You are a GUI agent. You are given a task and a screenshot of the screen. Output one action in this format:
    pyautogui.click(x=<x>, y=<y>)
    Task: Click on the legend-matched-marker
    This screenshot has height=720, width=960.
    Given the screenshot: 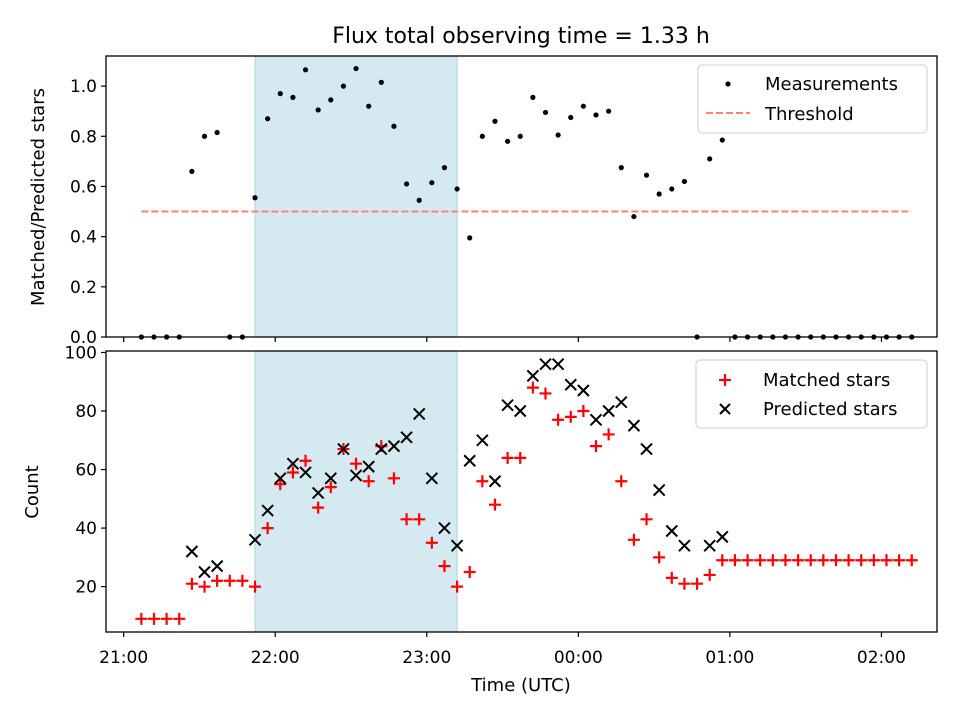 What is the action you would take?
    pyautogui.click(x=725, y=380)
    